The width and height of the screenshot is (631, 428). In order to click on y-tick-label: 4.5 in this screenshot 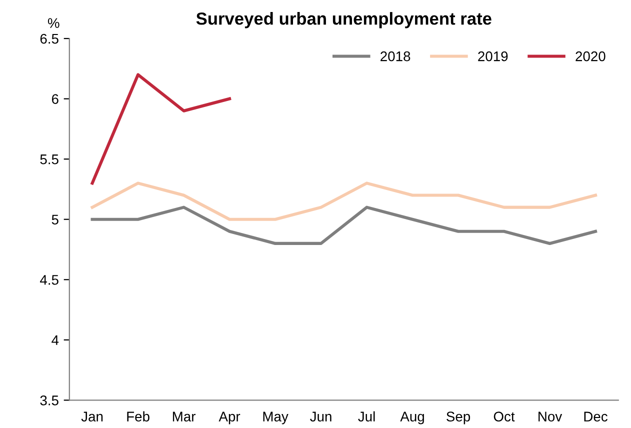, I will do `click(49, 280)`.